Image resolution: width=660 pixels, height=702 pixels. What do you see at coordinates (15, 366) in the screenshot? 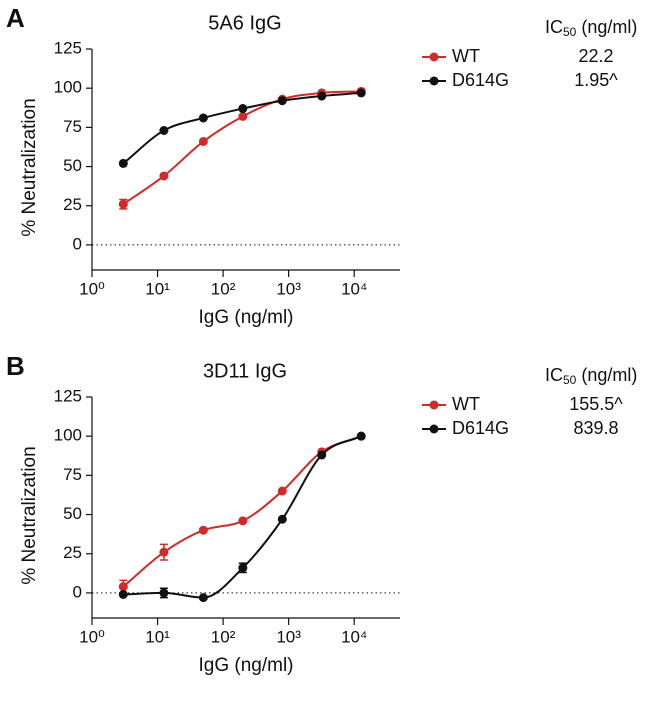
I see `panel-label: B` at bounding box center [15, 366].